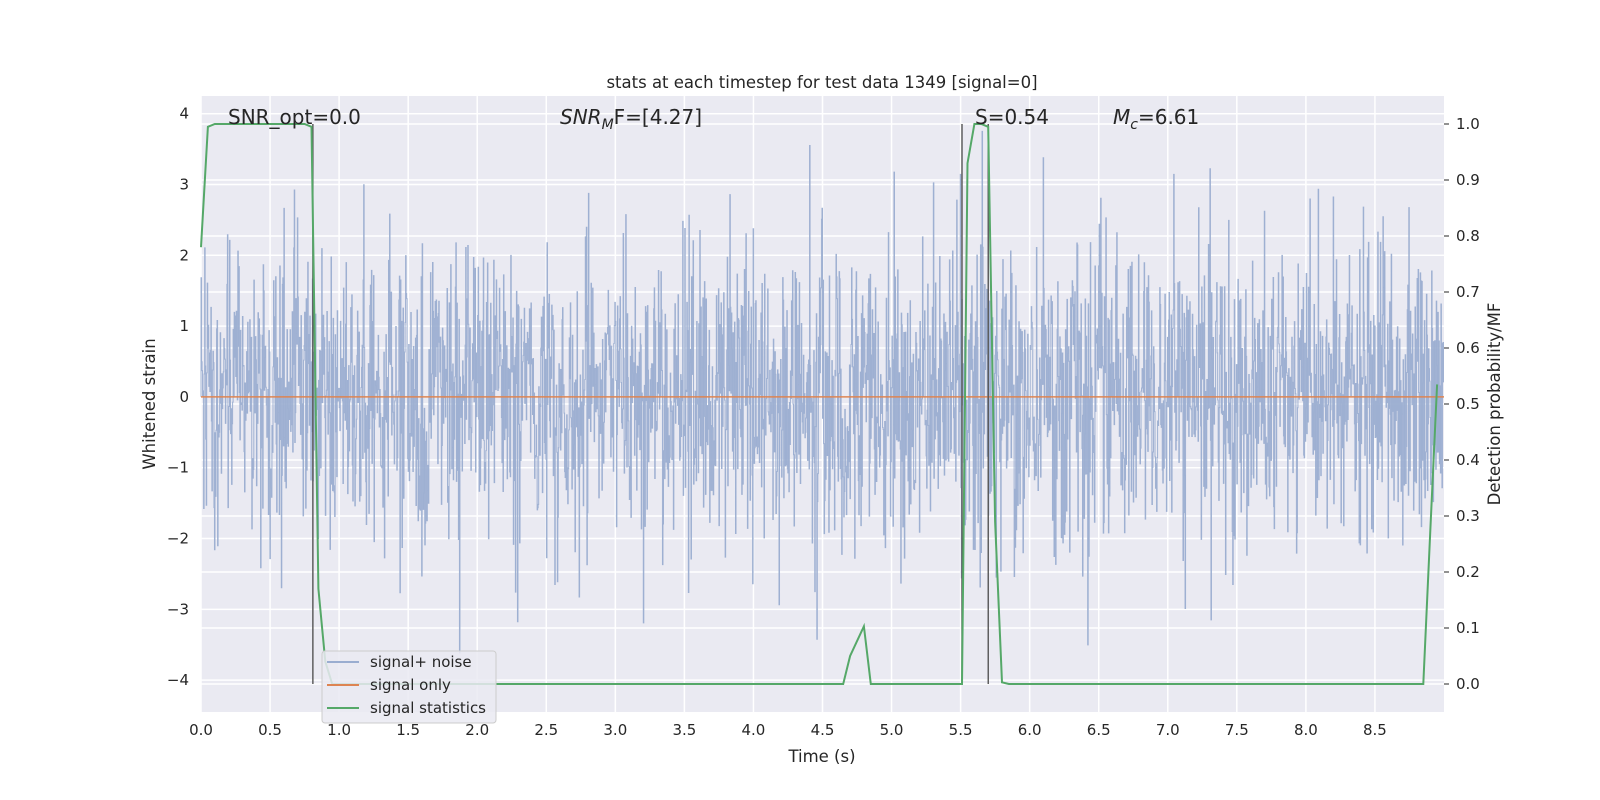  What do you see at coordinates (1468, 572) in the screenshot?
I see `y-right-tick-label: 0.2` at bounding box center [1468, 572].